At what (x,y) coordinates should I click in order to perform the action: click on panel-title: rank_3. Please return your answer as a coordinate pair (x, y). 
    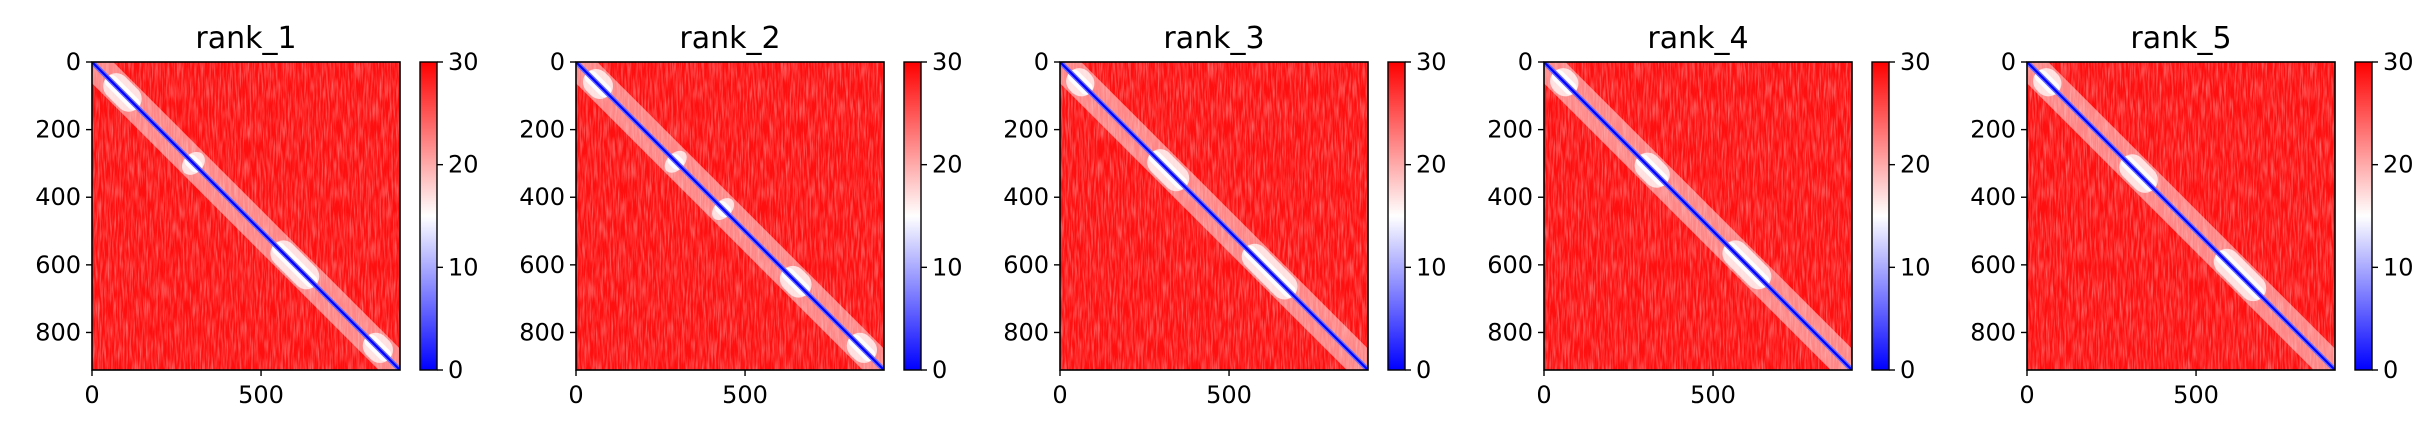
    Looking at the image, I should click on (1213, 38).